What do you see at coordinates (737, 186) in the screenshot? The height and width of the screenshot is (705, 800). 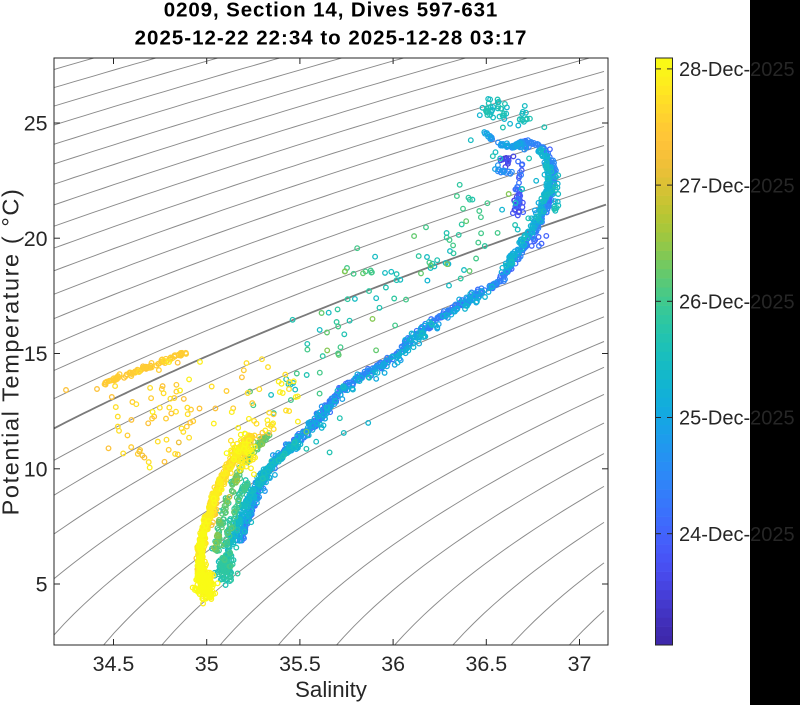 I see `svg-text: 27-Dec-2025` at bounding box center [737, 186].